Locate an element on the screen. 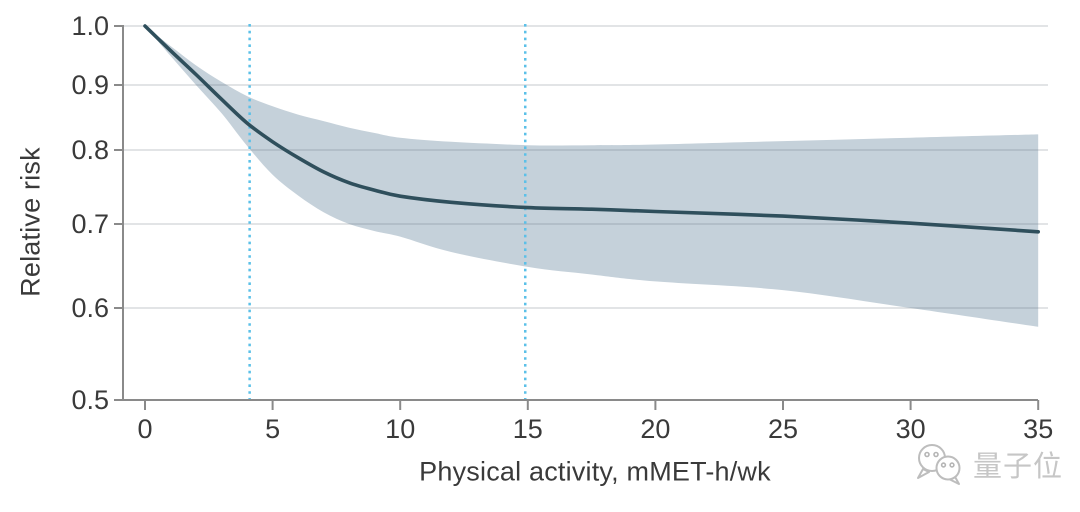 This screenshot has width=1080, height=512. y-tick-label: 0.9 is located at coordinates (90, 85).